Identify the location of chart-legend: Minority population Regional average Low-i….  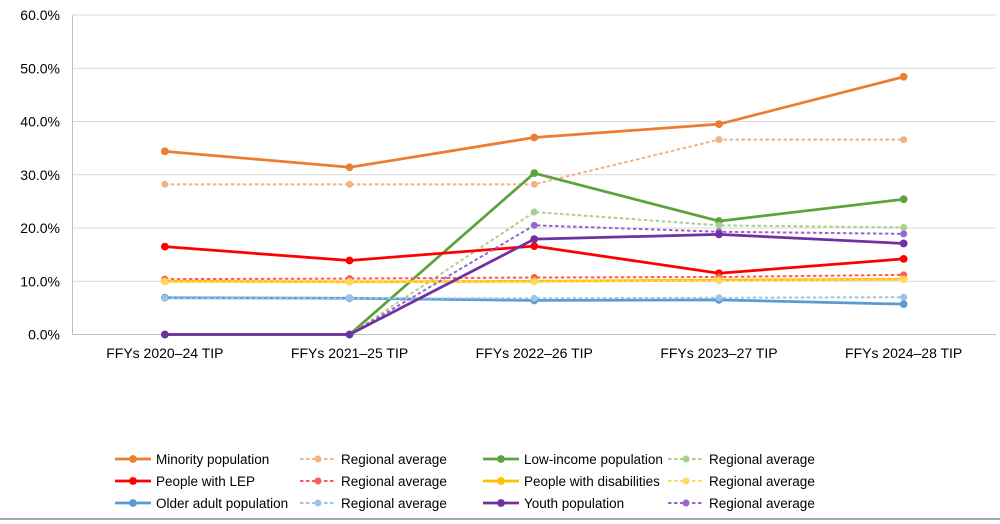
(489, 481).